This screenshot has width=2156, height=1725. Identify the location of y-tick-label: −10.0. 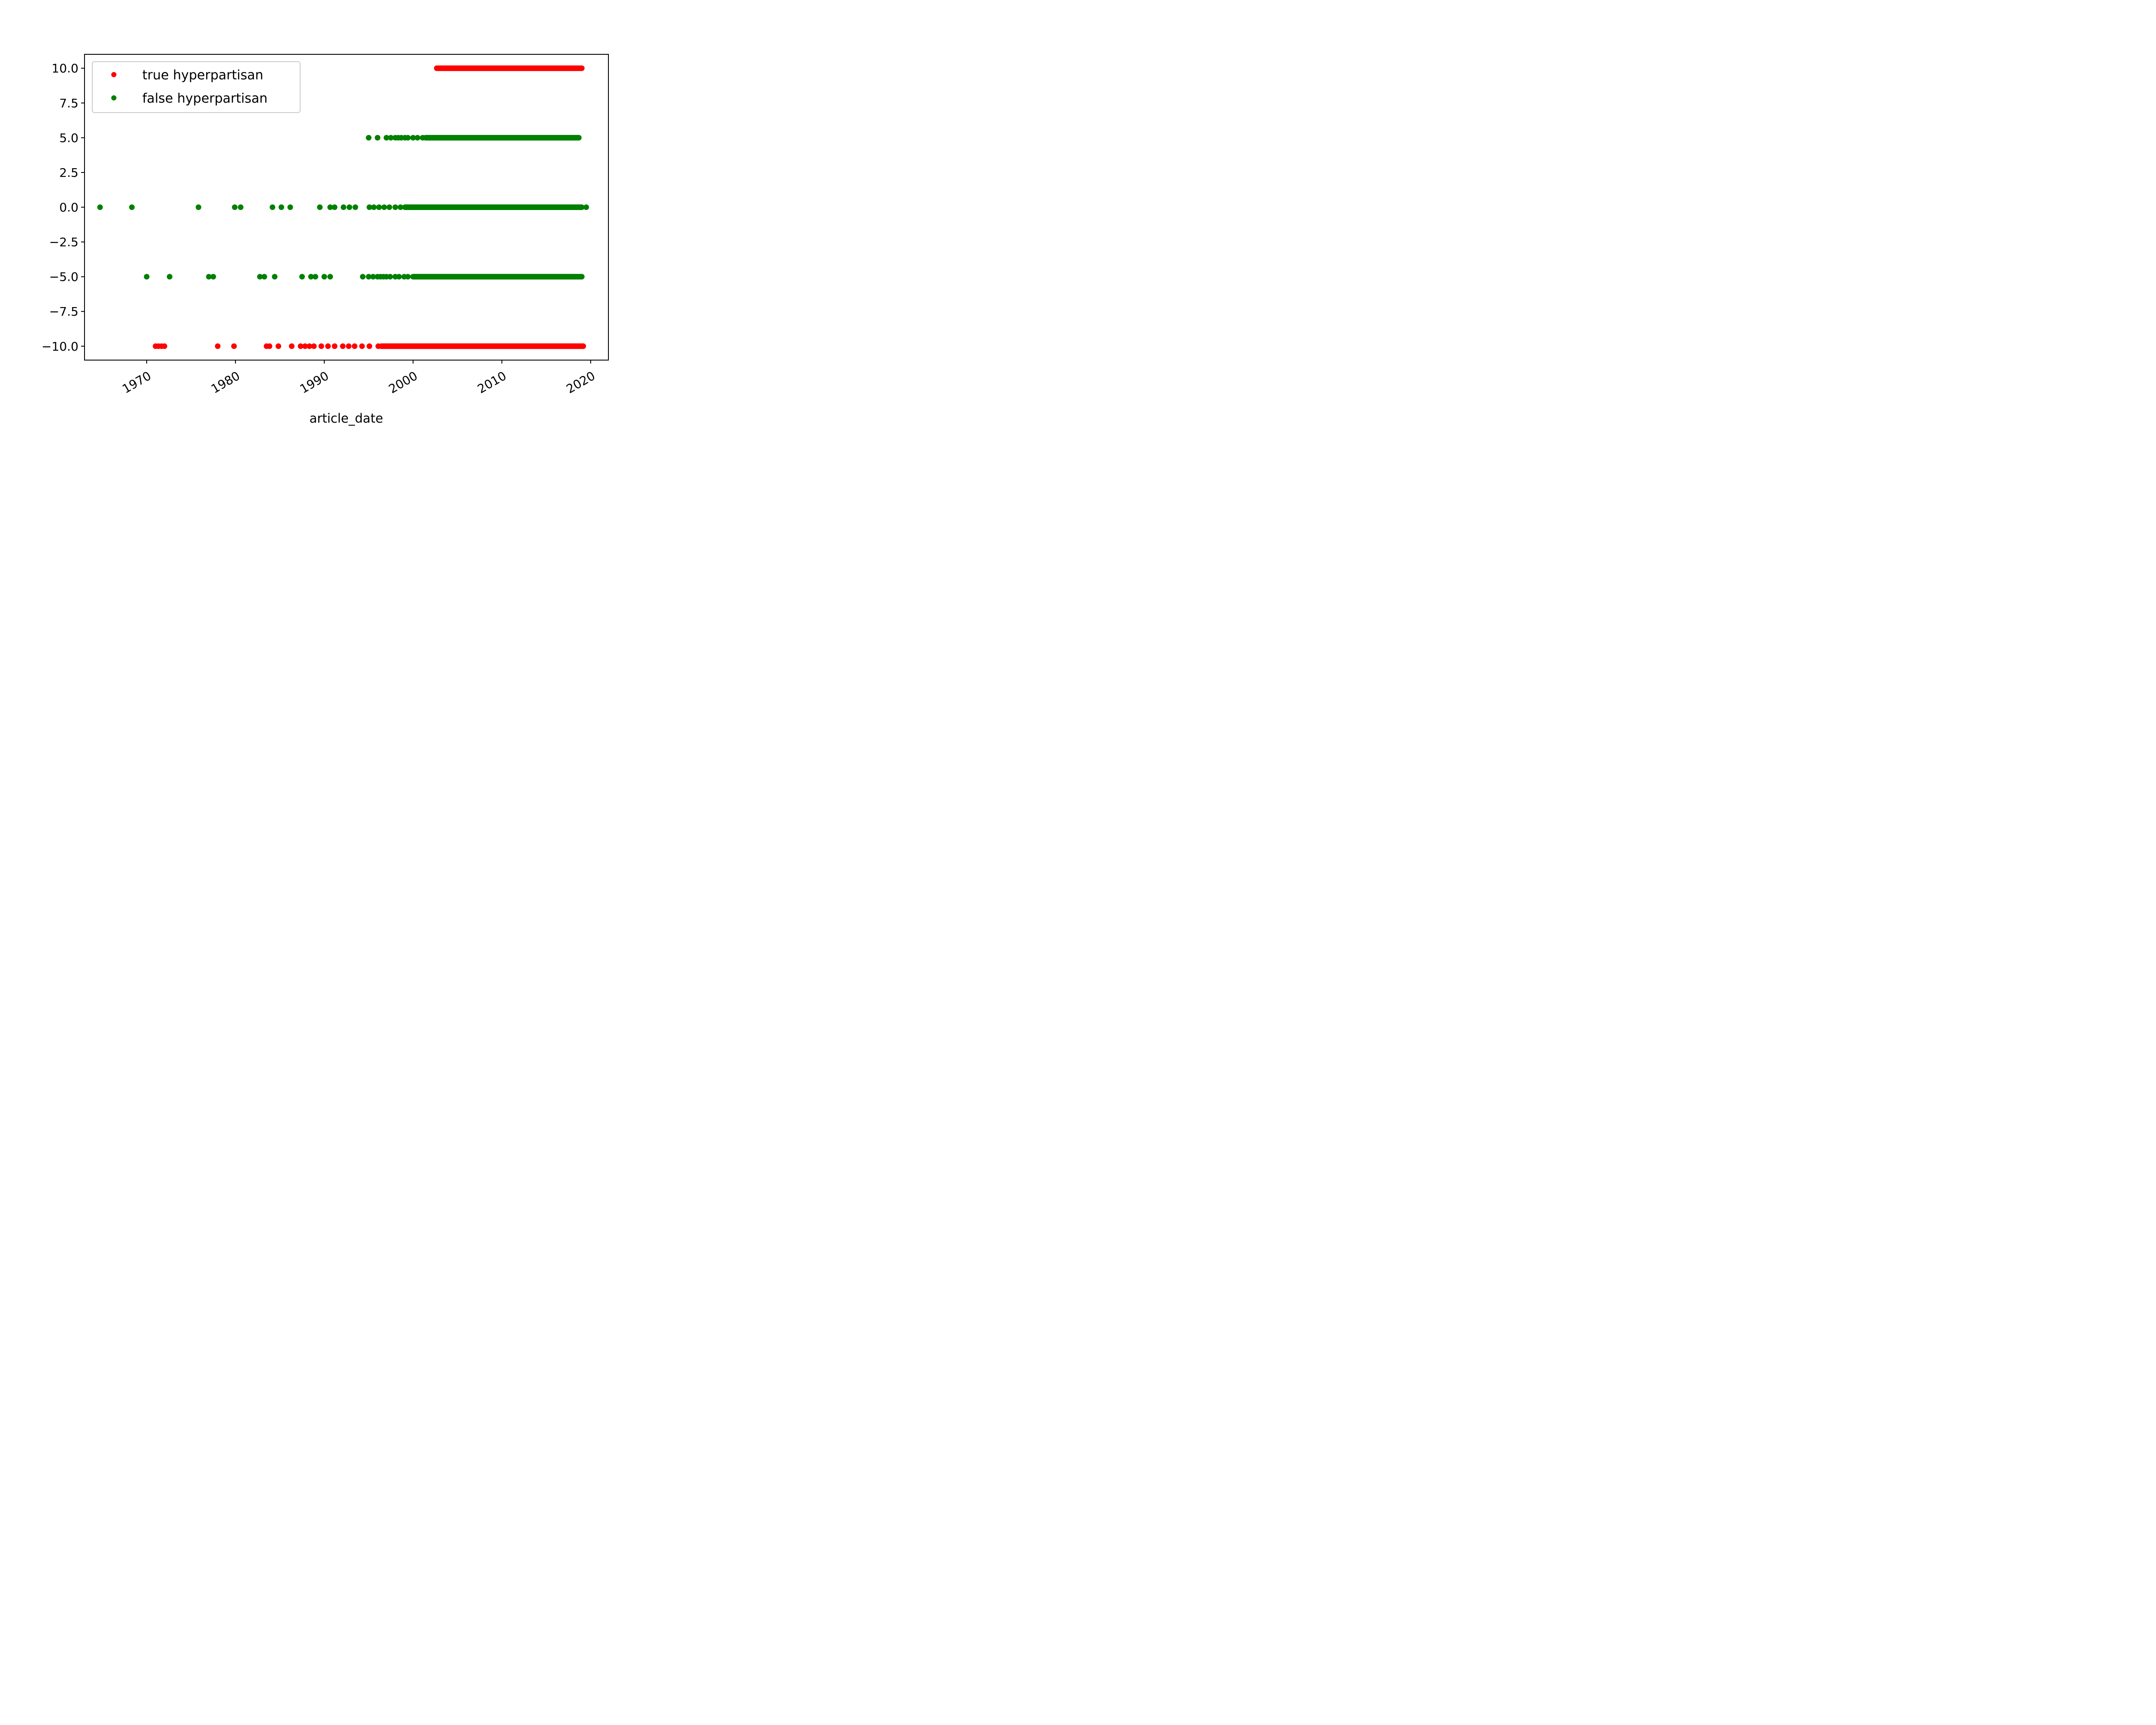
(59, 347).